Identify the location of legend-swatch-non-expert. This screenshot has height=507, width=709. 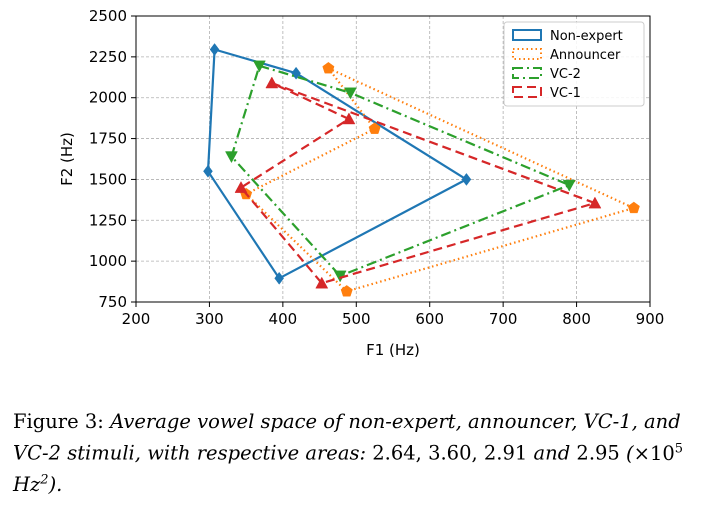
(527, 35).